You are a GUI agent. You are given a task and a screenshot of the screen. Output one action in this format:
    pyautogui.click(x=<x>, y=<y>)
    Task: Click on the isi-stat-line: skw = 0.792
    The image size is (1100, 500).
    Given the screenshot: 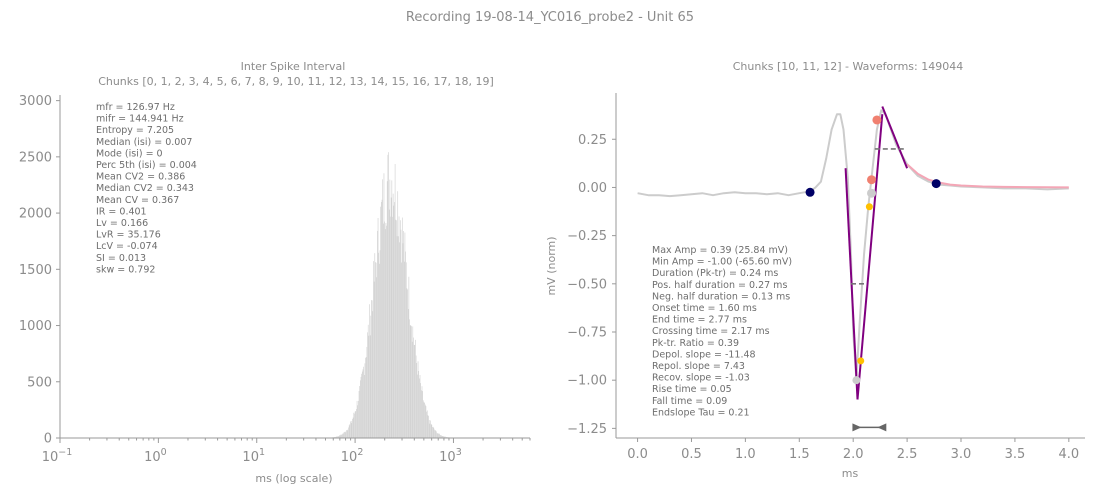 What is the action you would take?
    pyautogui.click(x=125, y=269)
    